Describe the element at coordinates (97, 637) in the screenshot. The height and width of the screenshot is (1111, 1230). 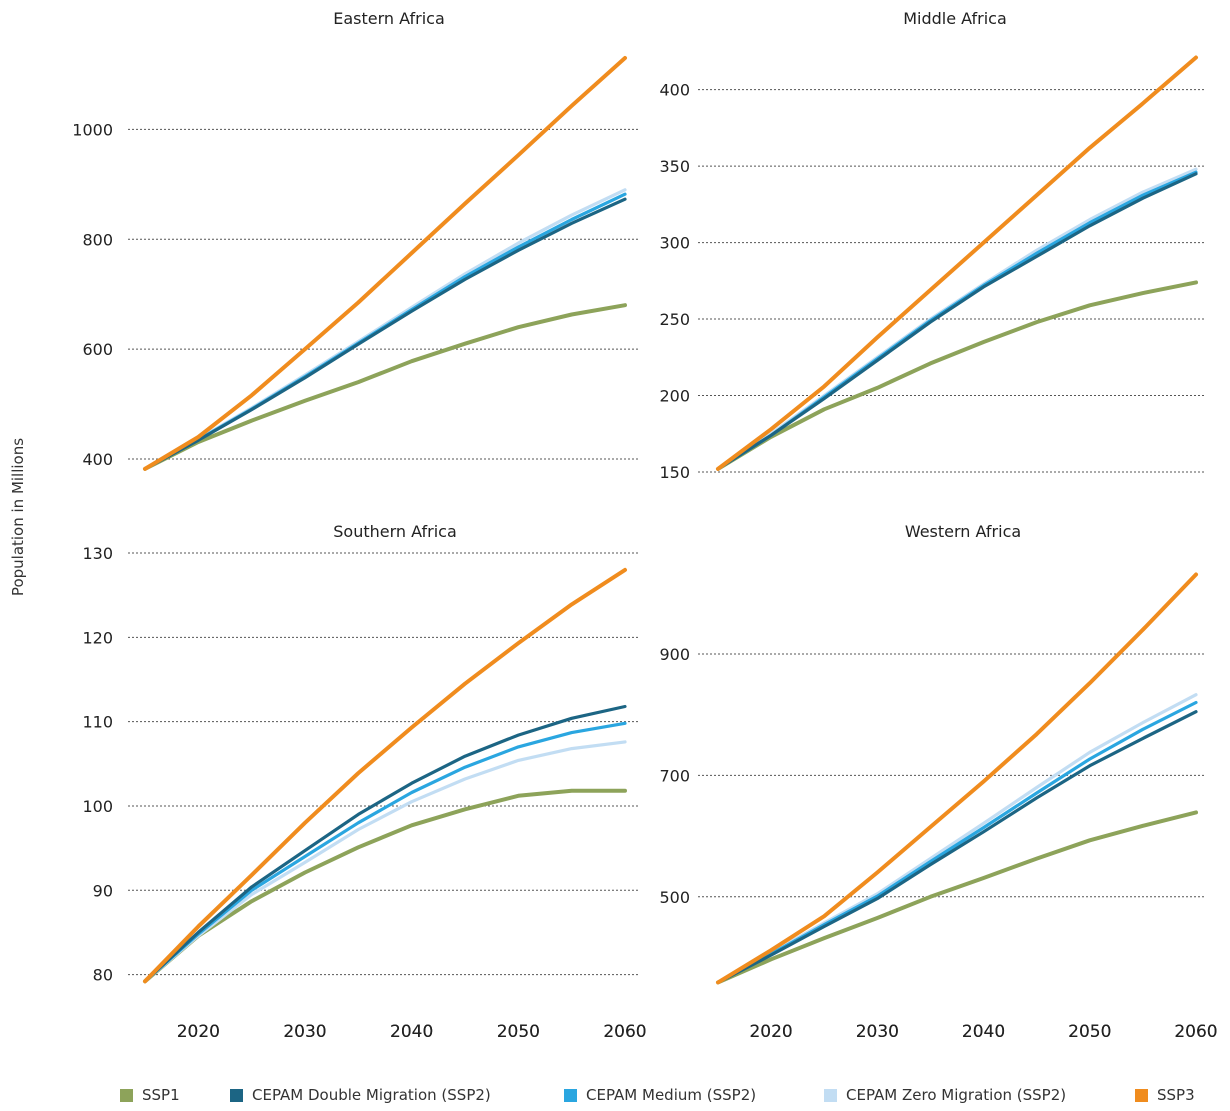
I see `y-tick-label: 120` at that location.